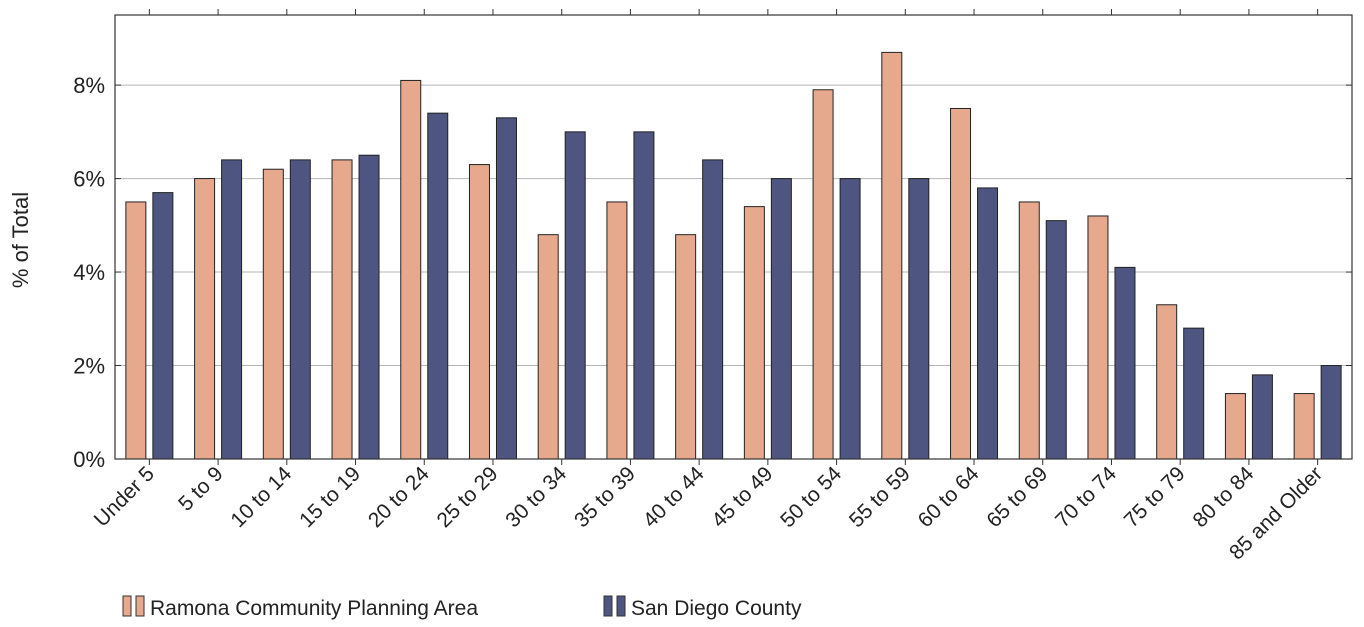 The image size is (1364, 627). Describe the element at coordinates (716, 608) in the screenshot. I see `legend-label-san-diego: San Diego County` at that location.